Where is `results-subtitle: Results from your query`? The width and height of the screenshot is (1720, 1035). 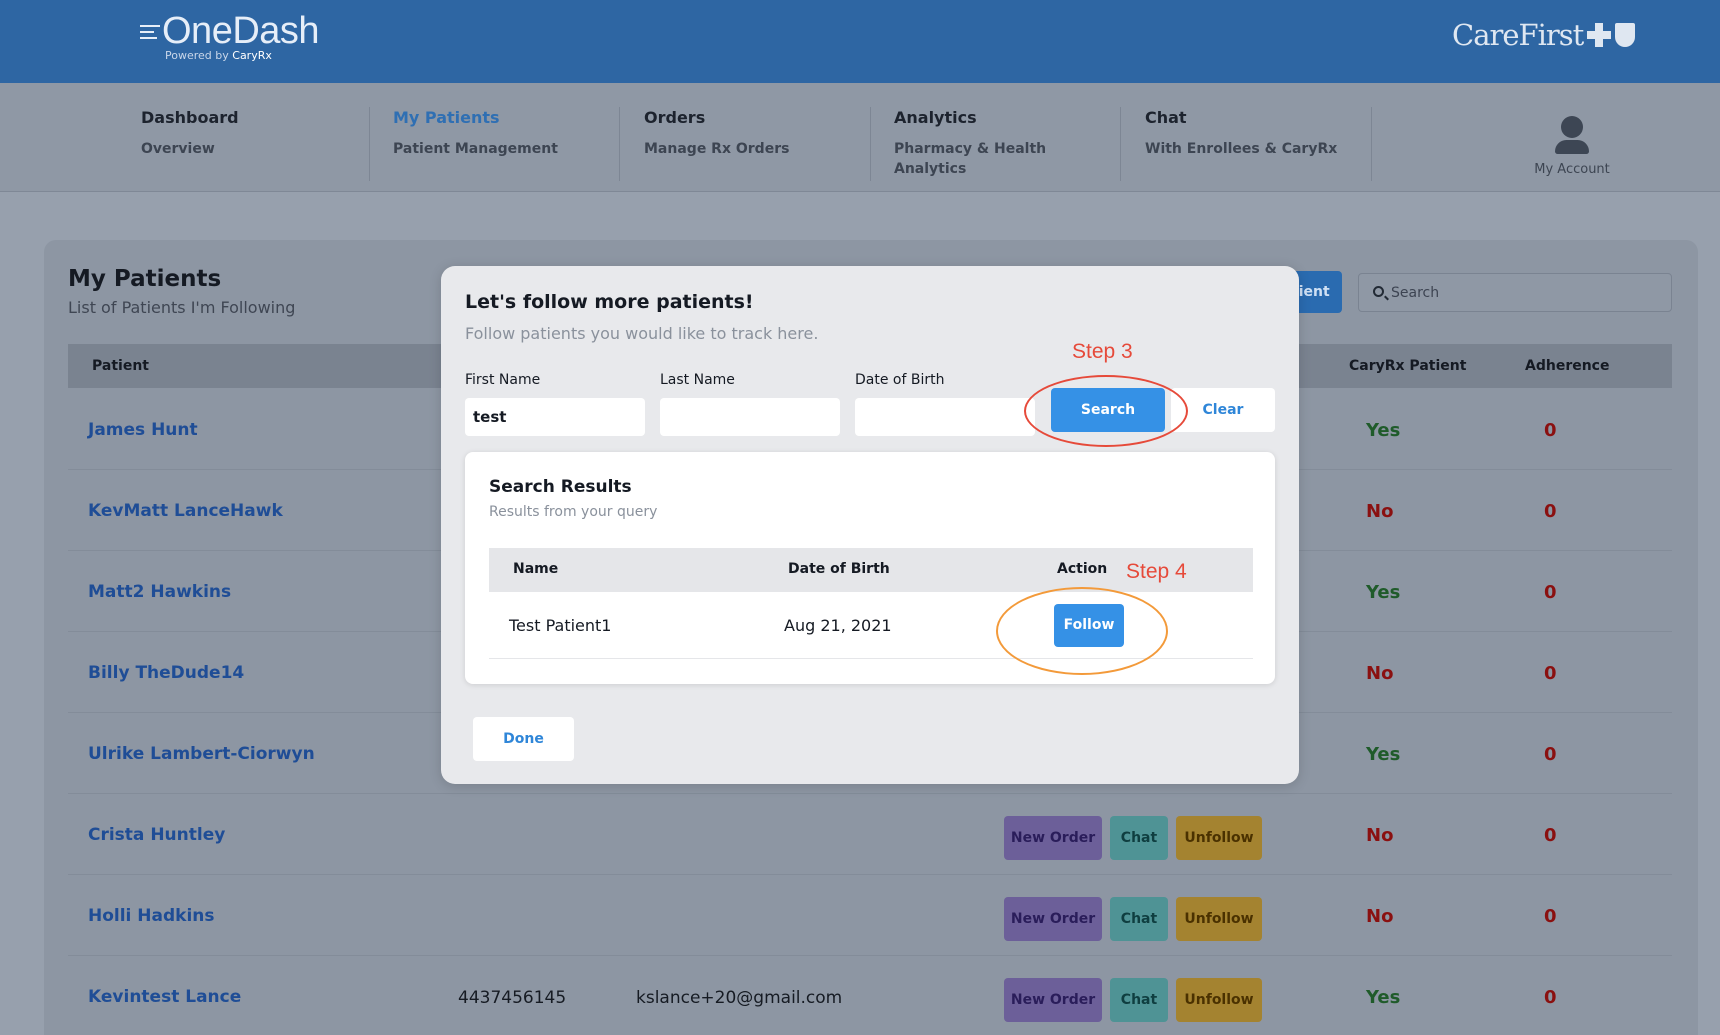
results-subtitle: Results from your query is located at coordinates (573, 512).